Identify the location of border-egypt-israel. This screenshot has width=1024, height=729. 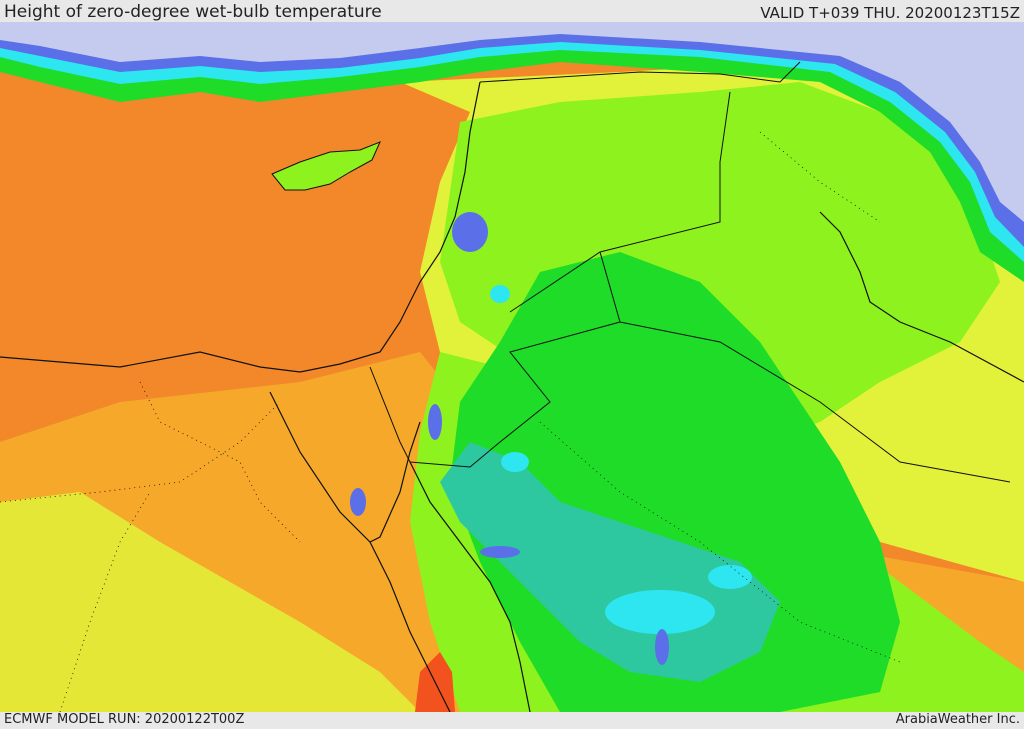
(390, 414).